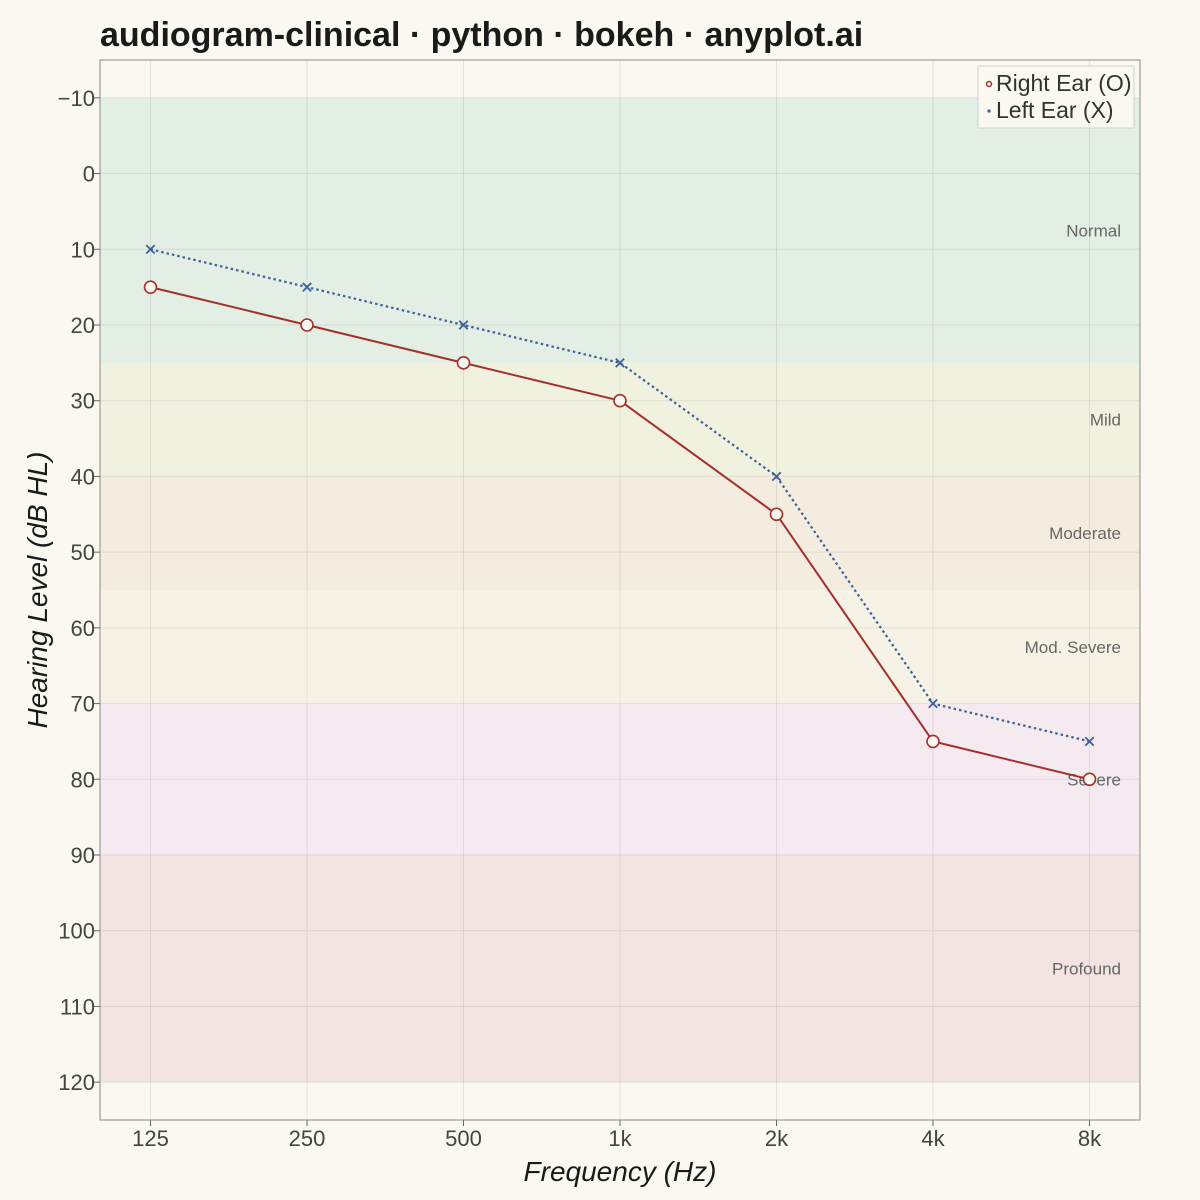  Describe the element at coordinates (83, 249) in the screenshot. I see `y-tick-label: 10` at that location.